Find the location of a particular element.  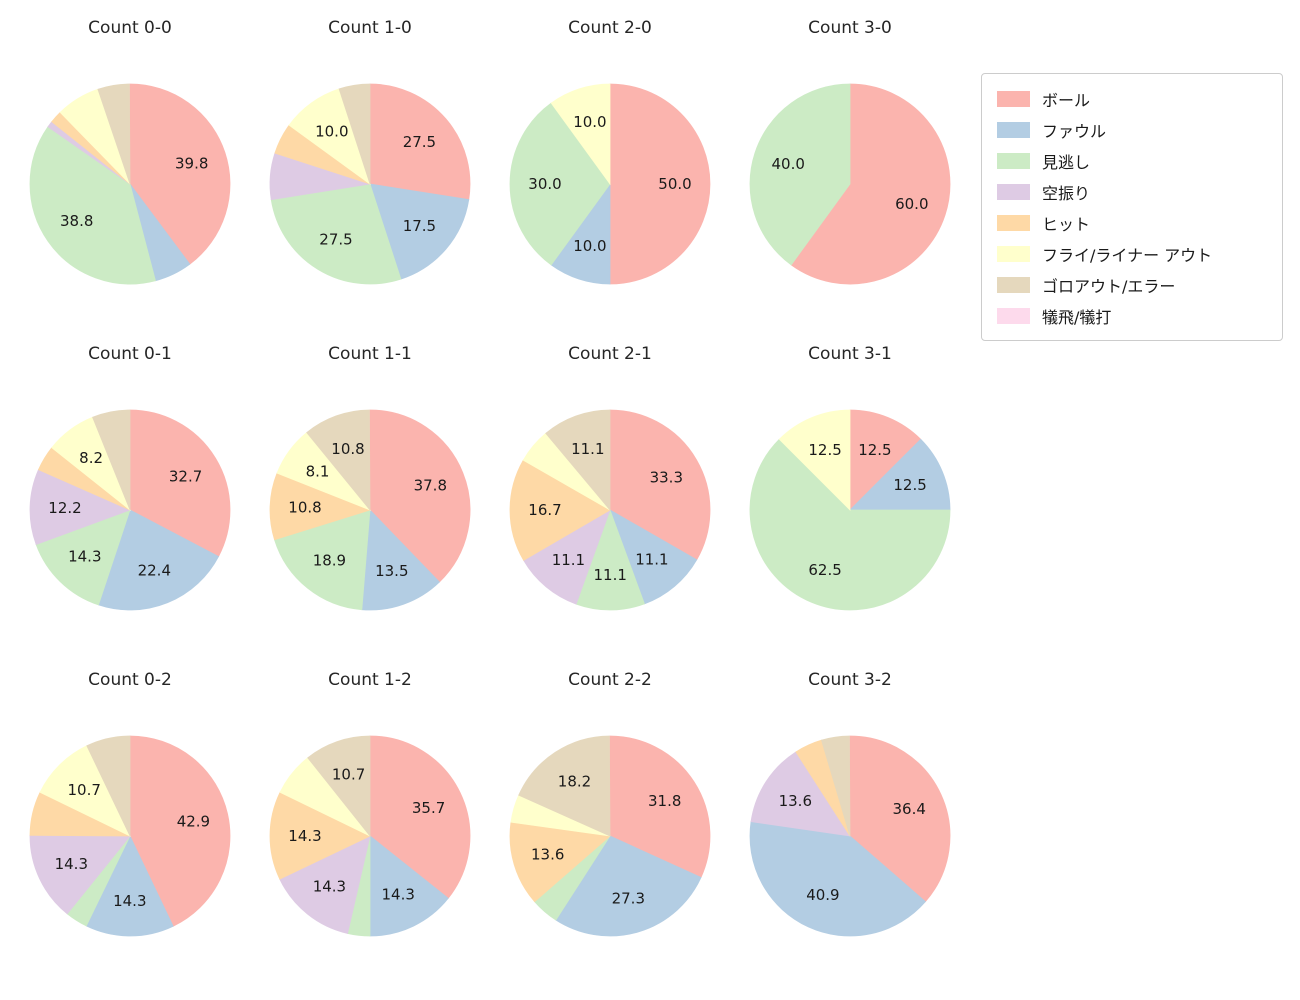

chart-title: Count 2-1 is located at coordinates (610, 354).